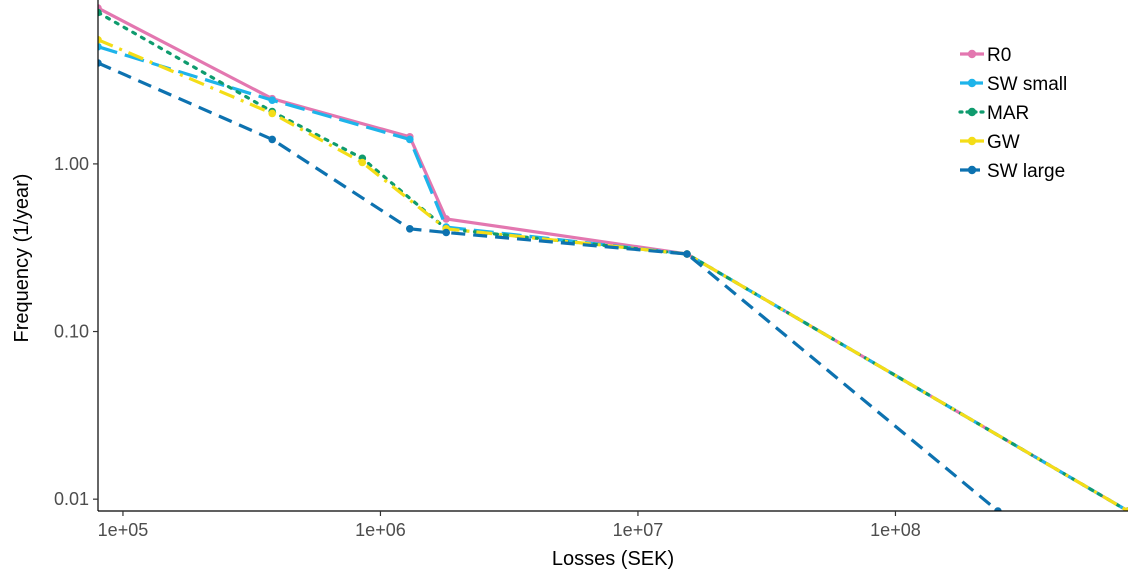 The height and width of the screenshot is (571, 1128). I want to click on y-axis-title: Frequency (1/year), so click(22, 258).